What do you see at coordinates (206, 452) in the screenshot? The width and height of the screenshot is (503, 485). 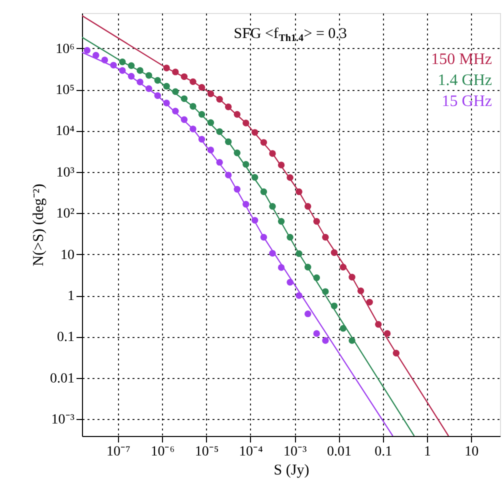 I see `x-tick-label: 10⁻⁵` at bounding box center [206, 452].